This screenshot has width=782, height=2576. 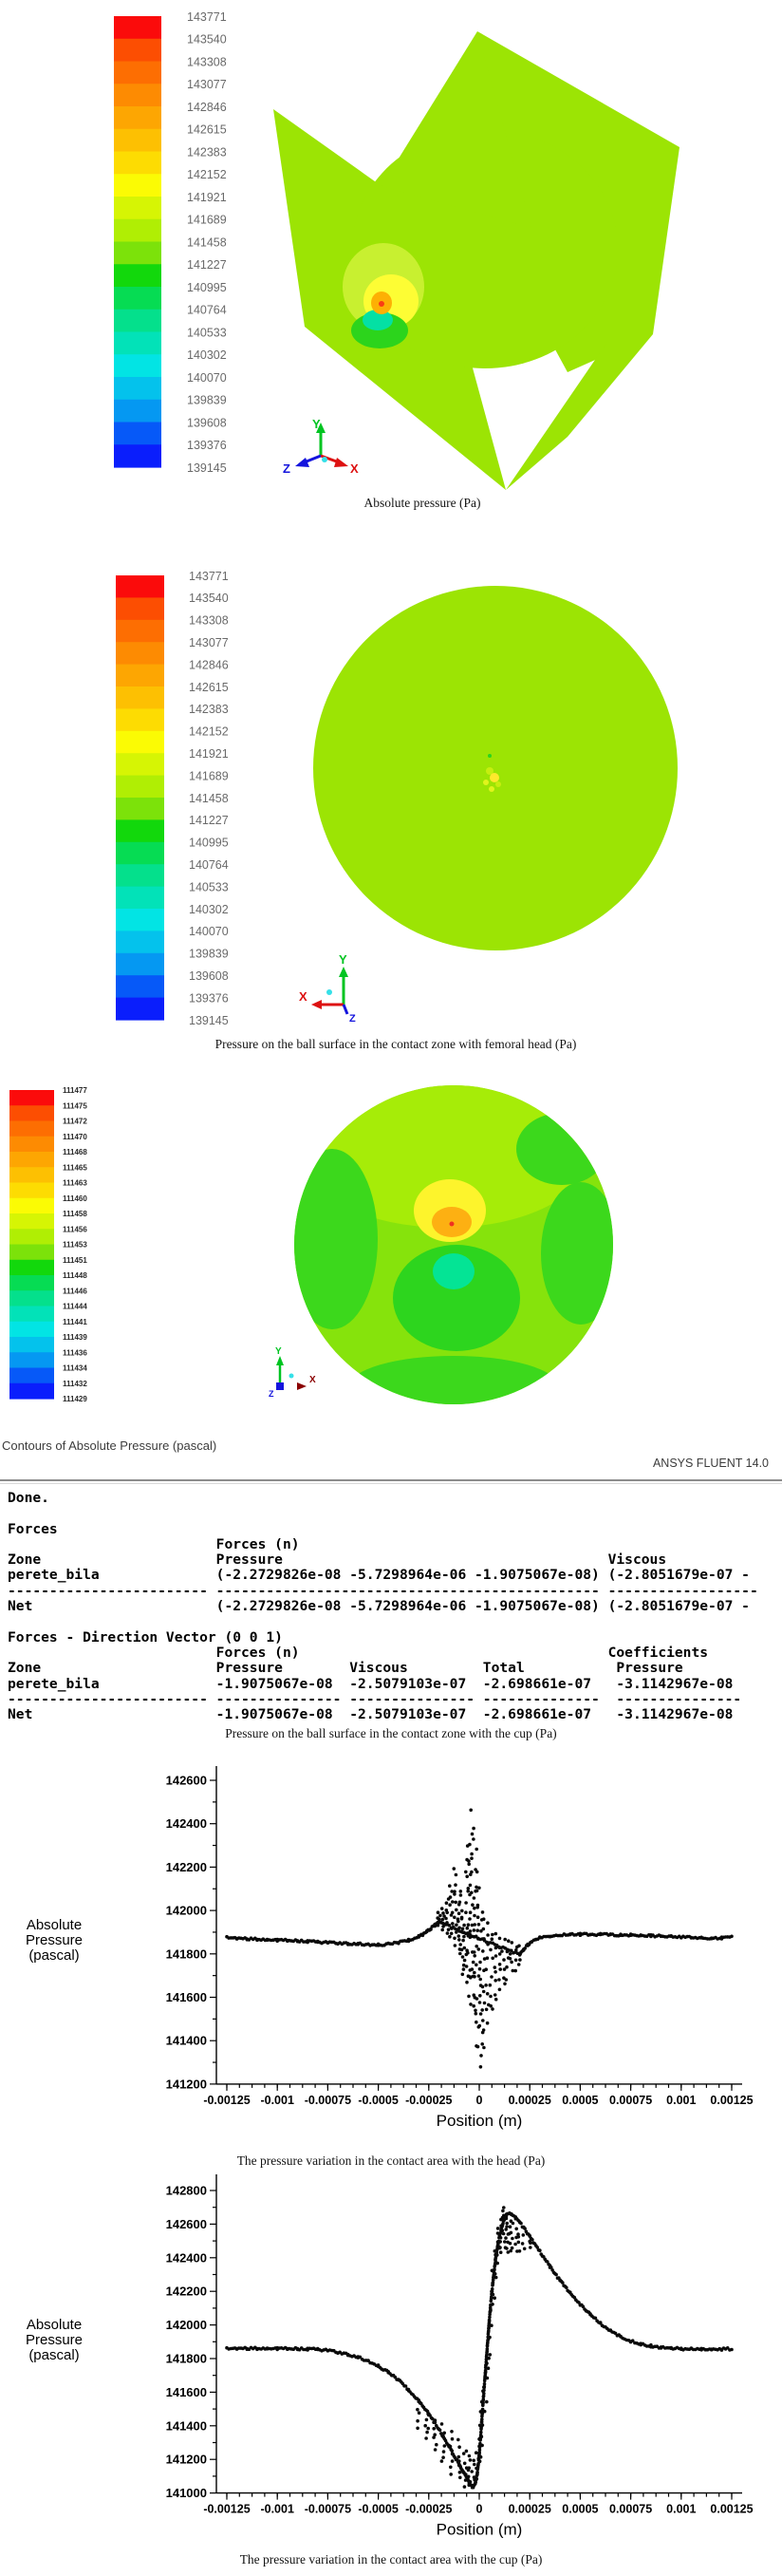 What do you see at coordinates (453, 1244) in the screenshot?
I see `cup-contour` at bounding box center [453, 1244].